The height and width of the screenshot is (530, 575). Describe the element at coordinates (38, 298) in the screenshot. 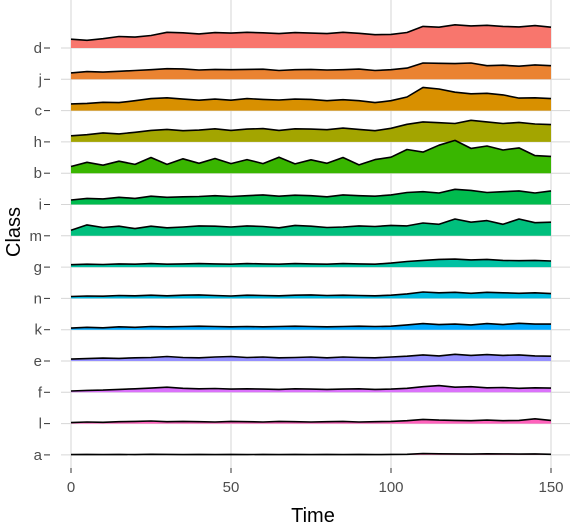

I see `y-tick-label: n` at that location.